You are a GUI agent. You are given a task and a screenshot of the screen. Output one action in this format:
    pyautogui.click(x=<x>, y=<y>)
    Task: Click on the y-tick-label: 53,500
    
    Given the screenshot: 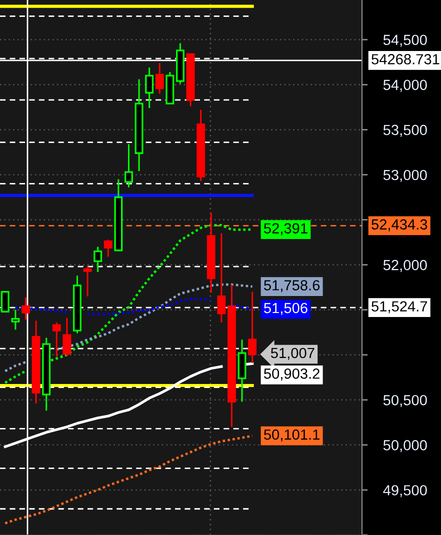 What is the action you would take?
    pyautogui.click(x=405, y=130)
    